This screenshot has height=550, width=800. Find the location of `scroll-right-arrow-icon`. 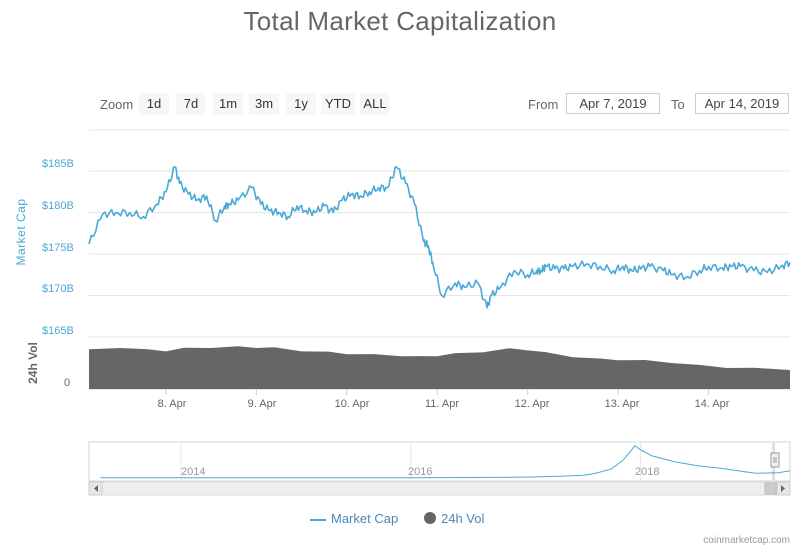

scroll-right-arrow-icon is located at coordinates (783, 488).